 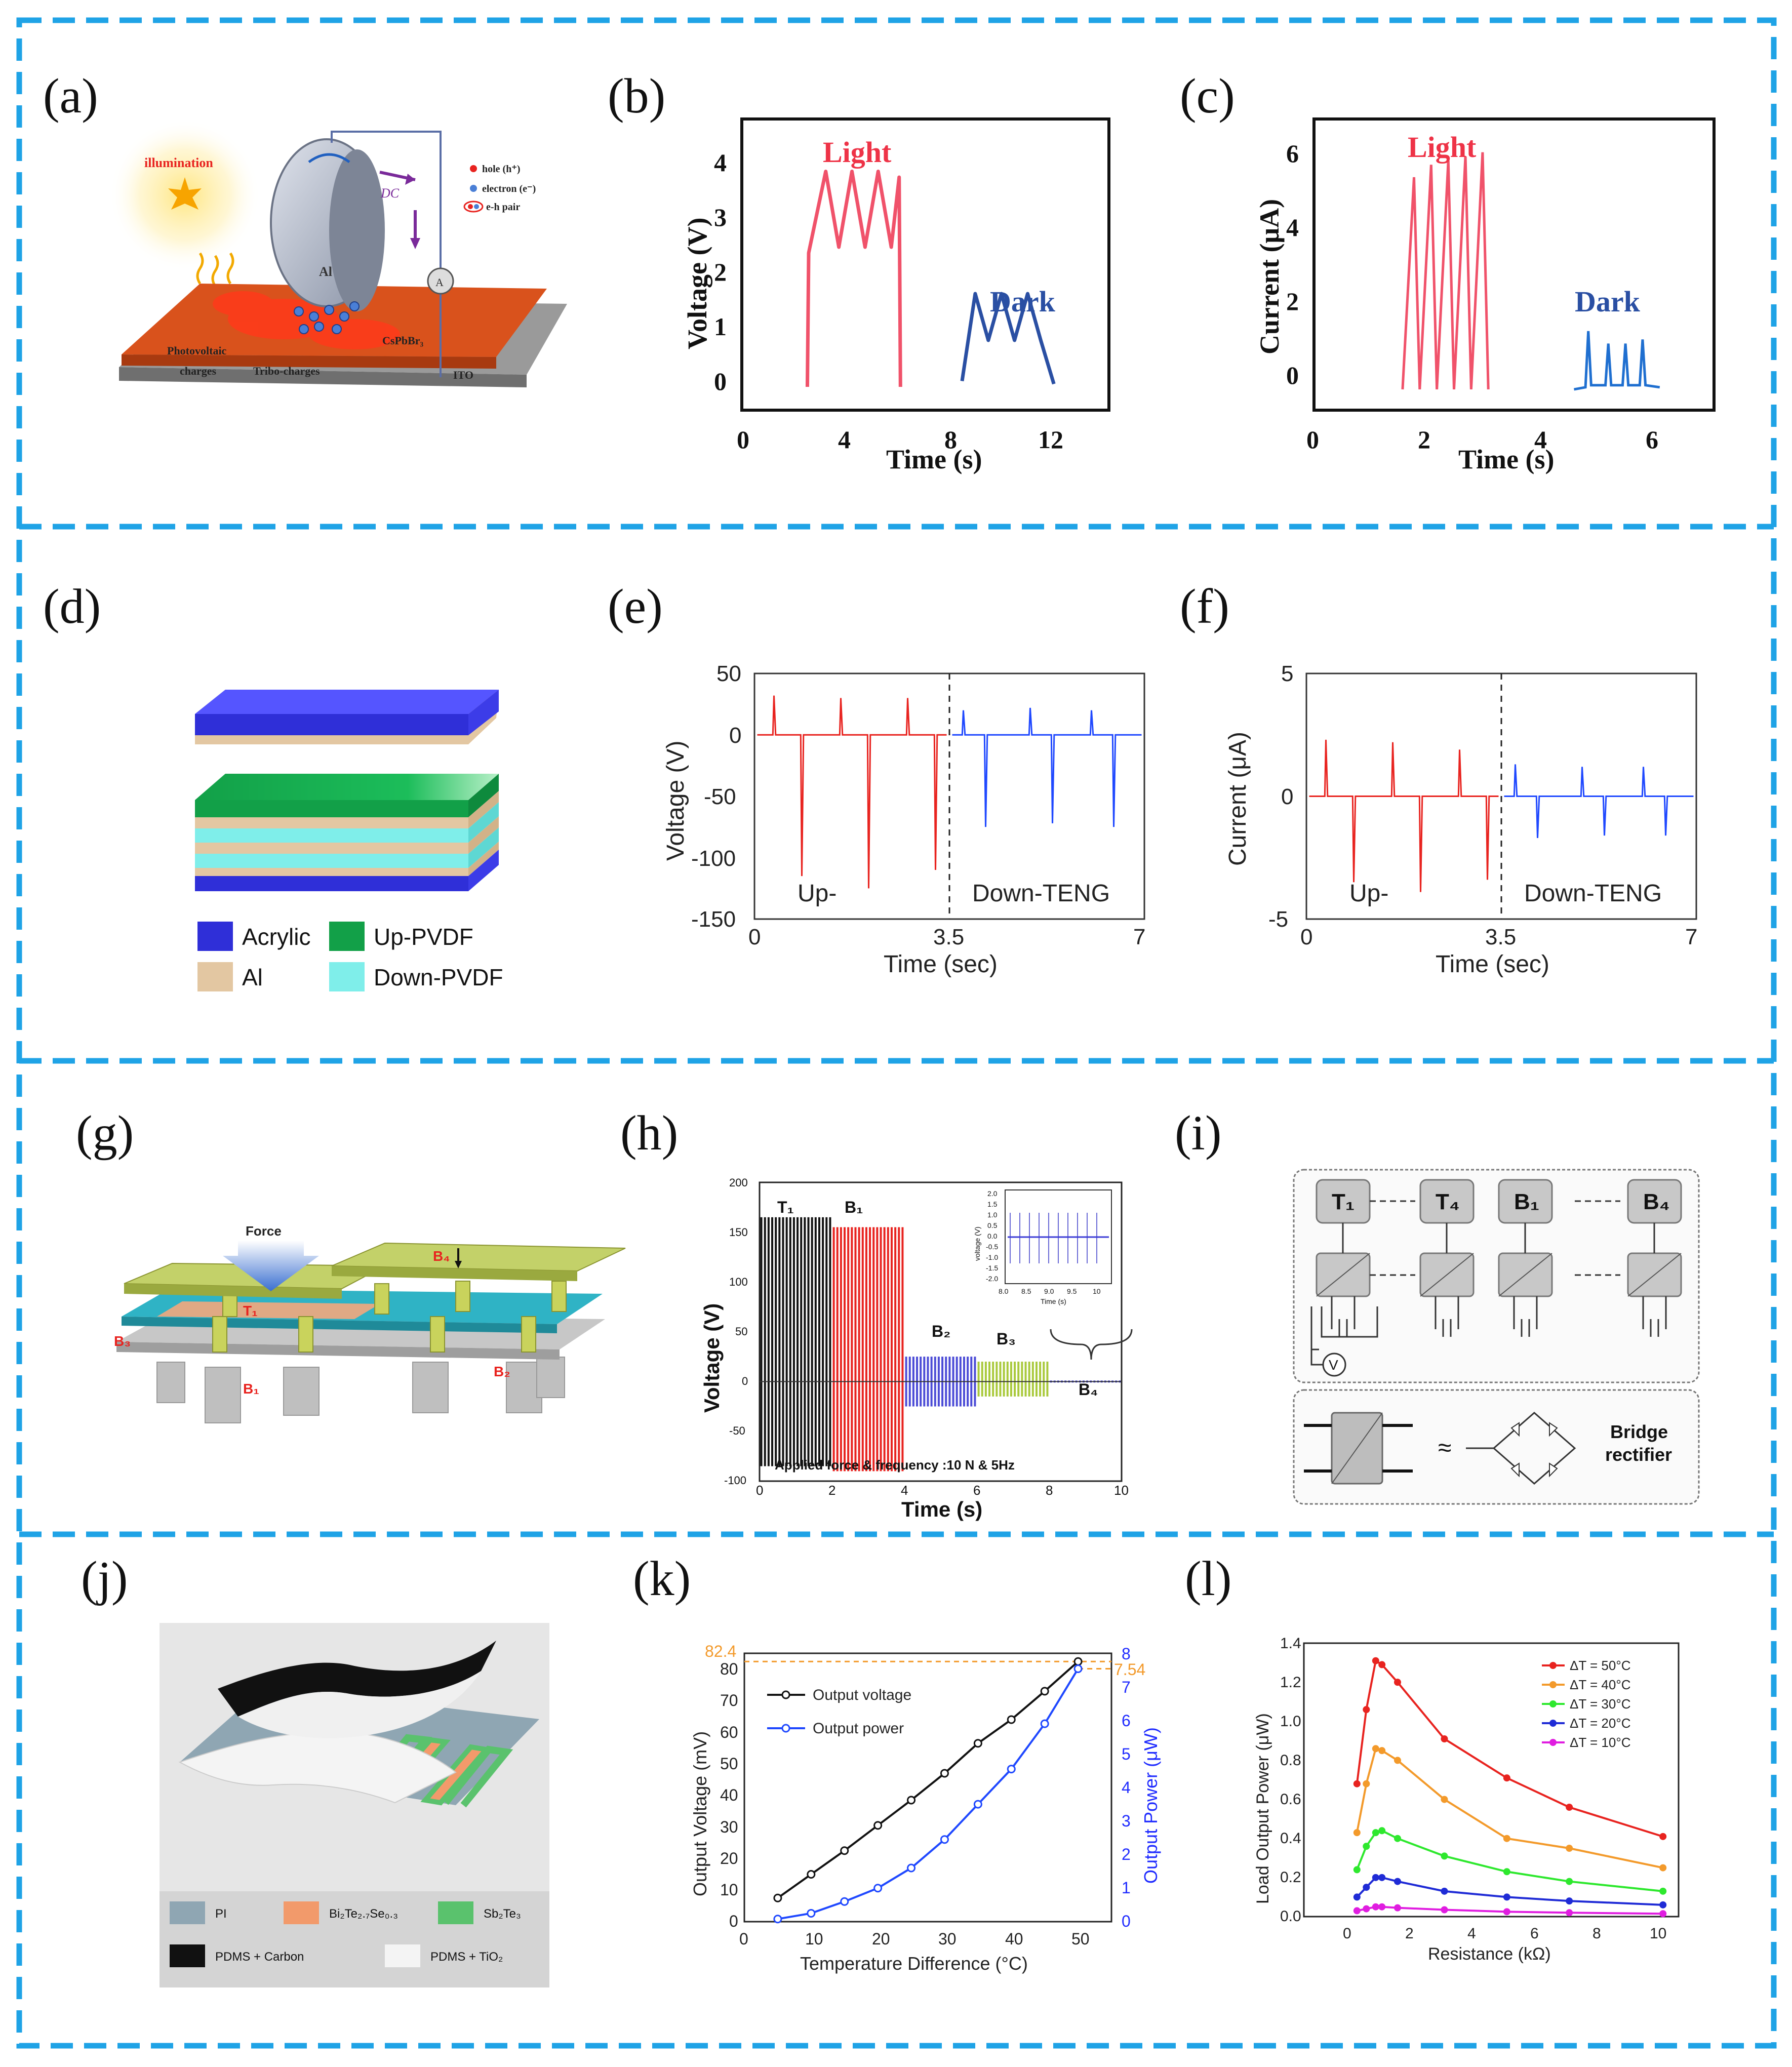 I want to click on panel-label-k: (k), so click(x=662, y=1579).